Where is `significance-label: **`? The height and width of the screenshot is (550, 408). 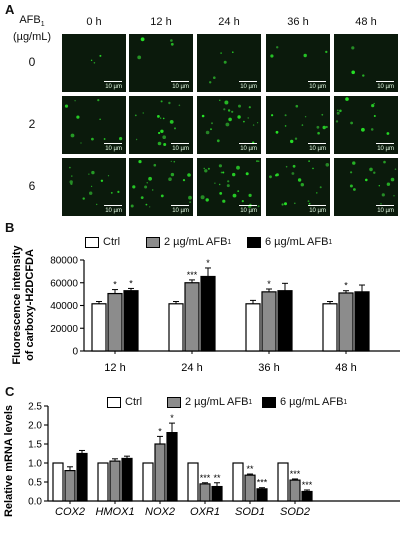
significance-label: ** is located at coordinates (250, 469).